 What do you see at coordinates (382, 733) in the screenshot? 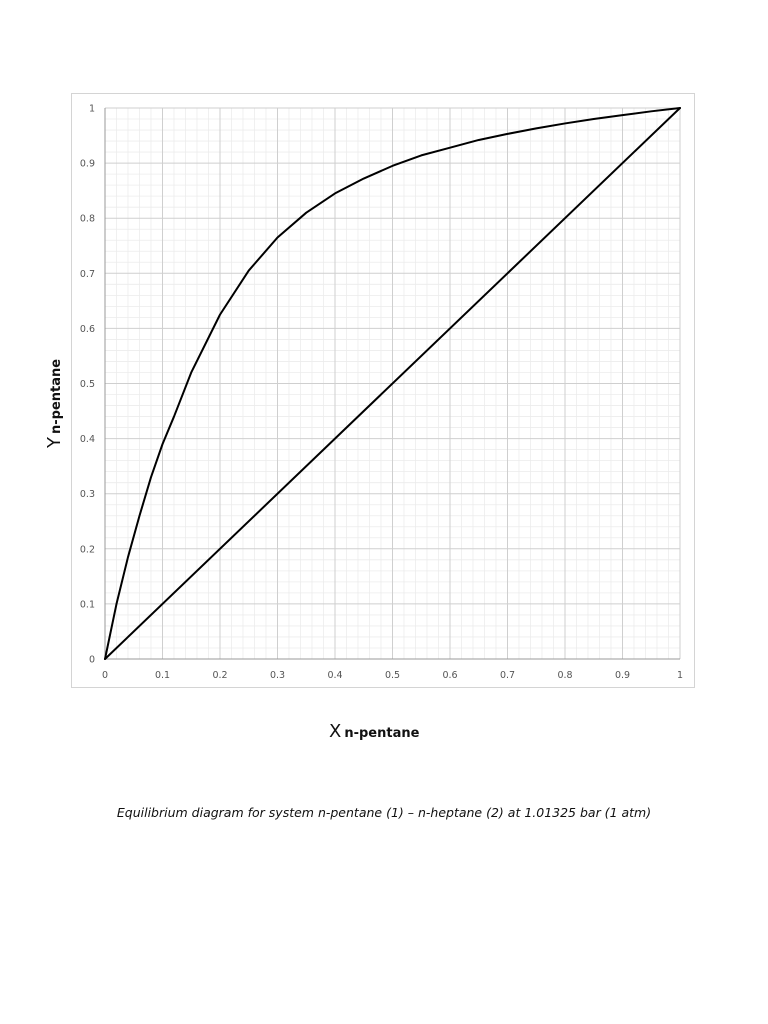
I see `x-axis-title-sub: n-pentane` at bounding box center [382, 733].